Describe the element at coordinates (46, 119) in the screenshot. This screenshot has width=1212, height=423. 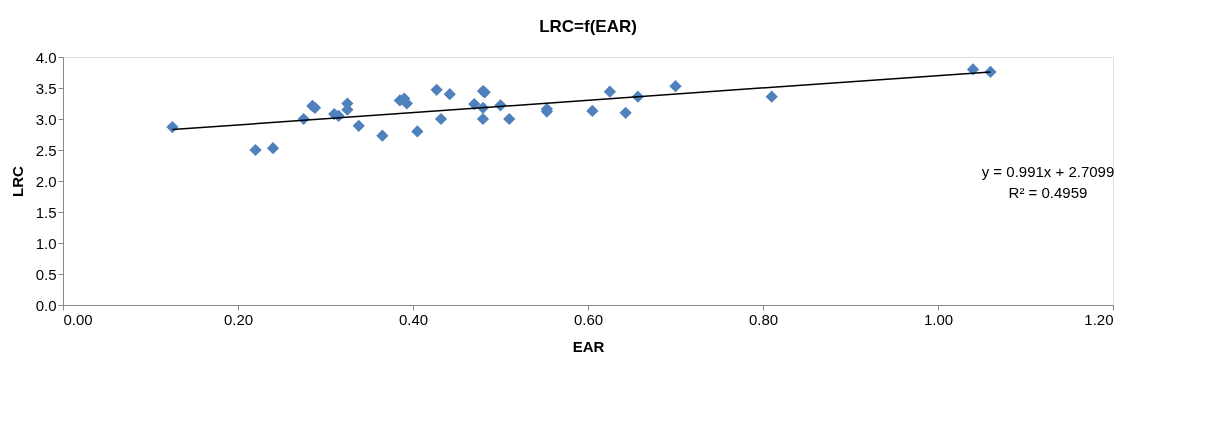
I see `y-tick-label: 3.0` at that location.